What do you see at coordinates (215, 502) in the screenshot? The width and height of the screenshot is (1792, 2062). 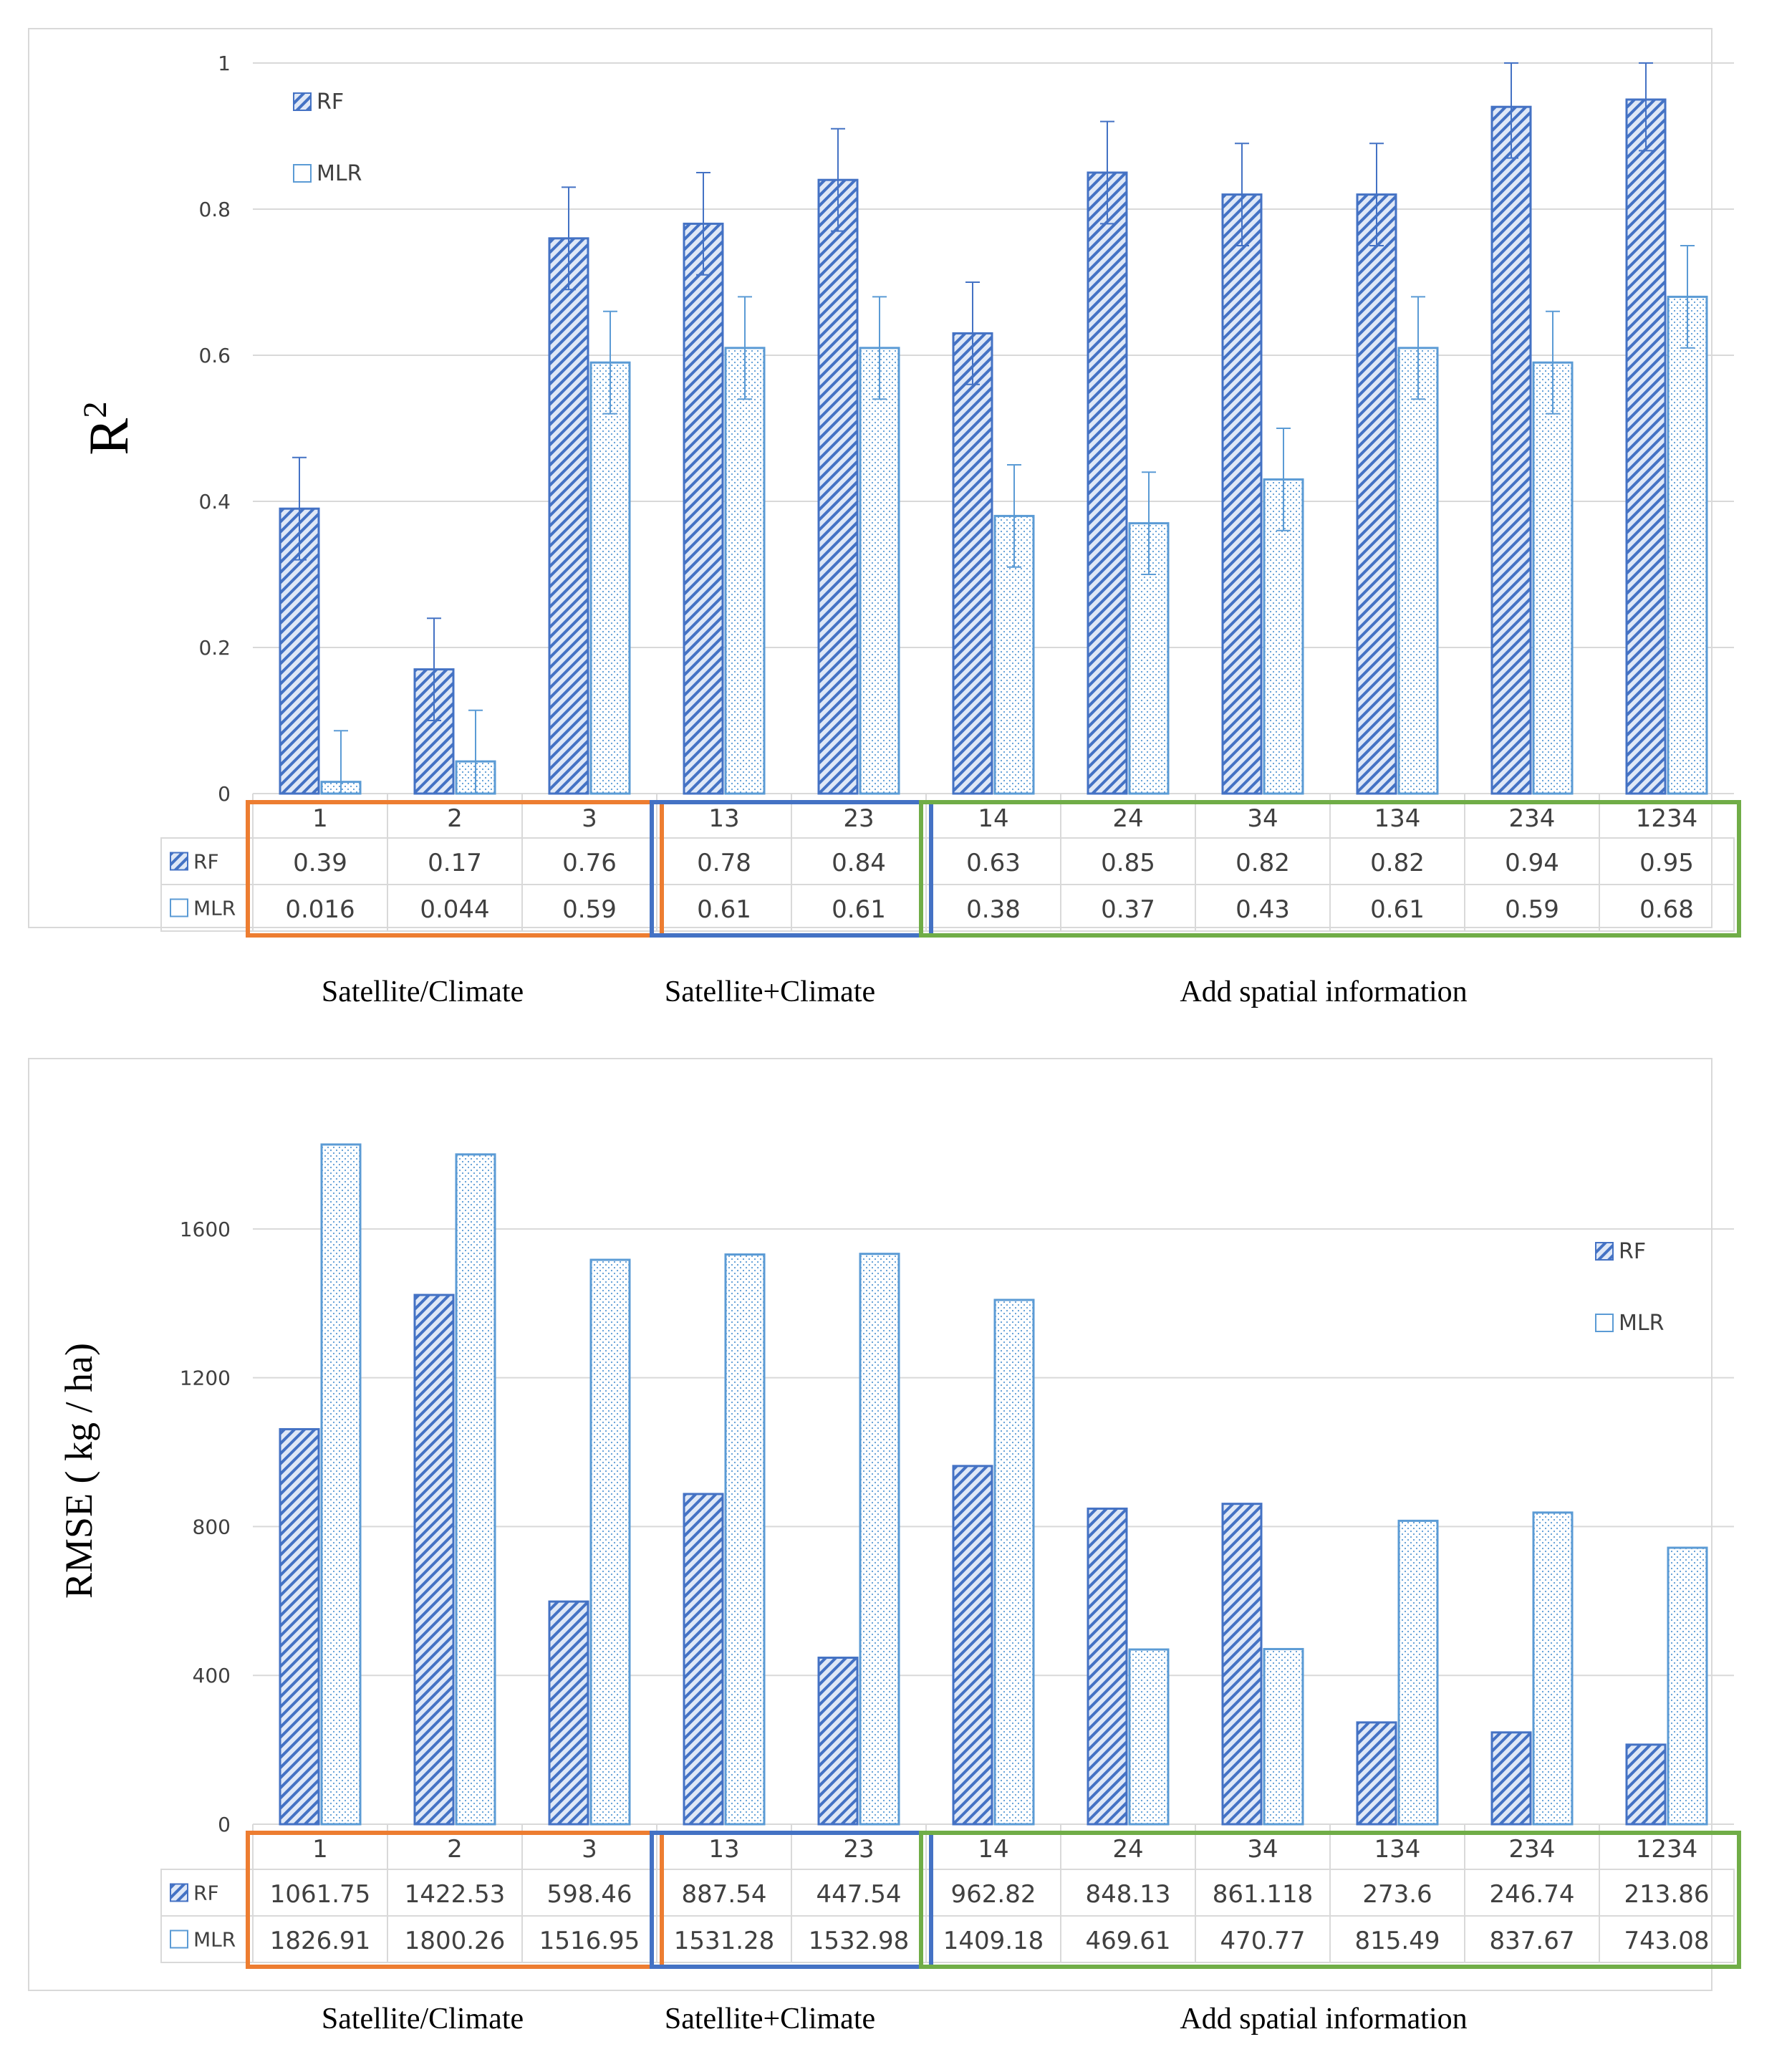 I see `y-tick-label: 0.4` at bounding box center [215, 502].